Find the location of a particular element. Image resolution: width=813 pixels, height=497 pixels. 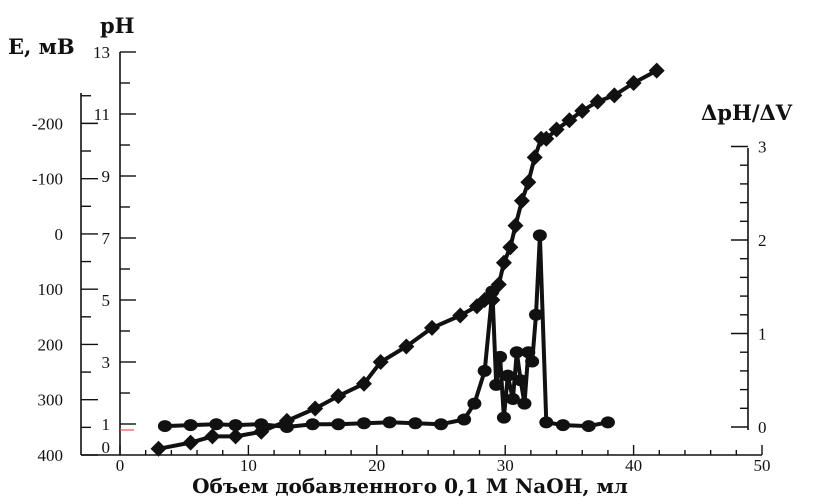

ph-tick-label: 3 is located at coordinates (106, 362).